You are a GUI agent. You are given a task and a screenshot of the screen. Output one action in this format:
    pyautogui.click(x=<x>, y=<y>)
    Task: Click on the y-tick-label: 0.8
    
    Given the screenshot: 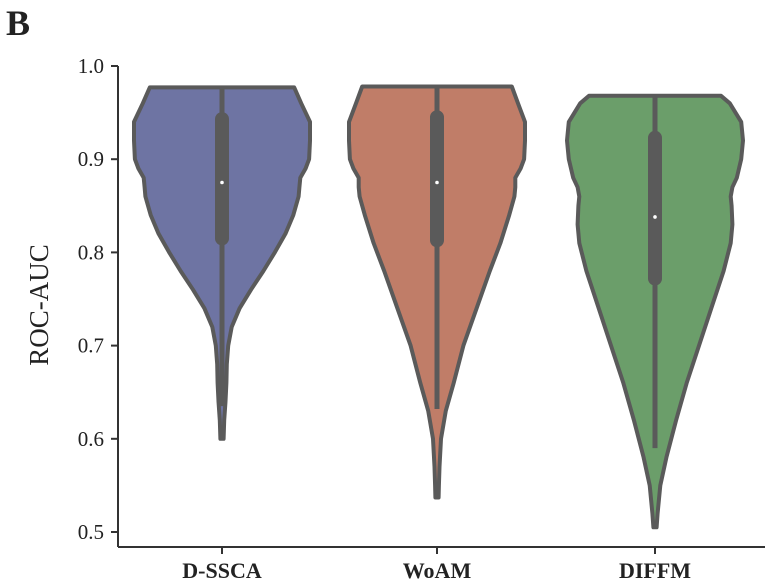 What is the action you would take?
    pyautogui.click(x=91, y=252)
    